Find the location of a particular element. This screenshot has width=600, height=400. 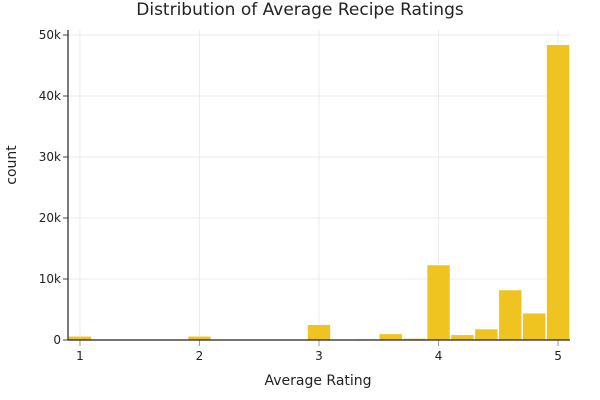

y-tick-label: 0 is located at coordinates (57, 340).